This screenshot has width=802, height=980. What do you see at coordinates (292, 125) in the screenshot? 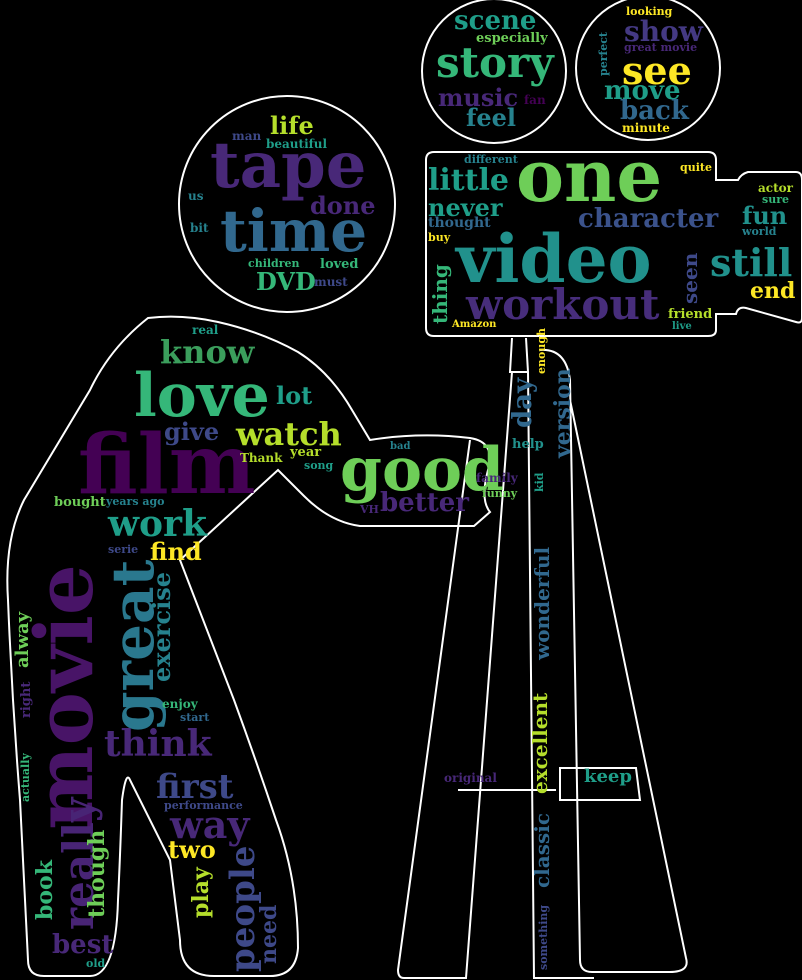
I see `word-life: life` at bounding box center [292, 125].